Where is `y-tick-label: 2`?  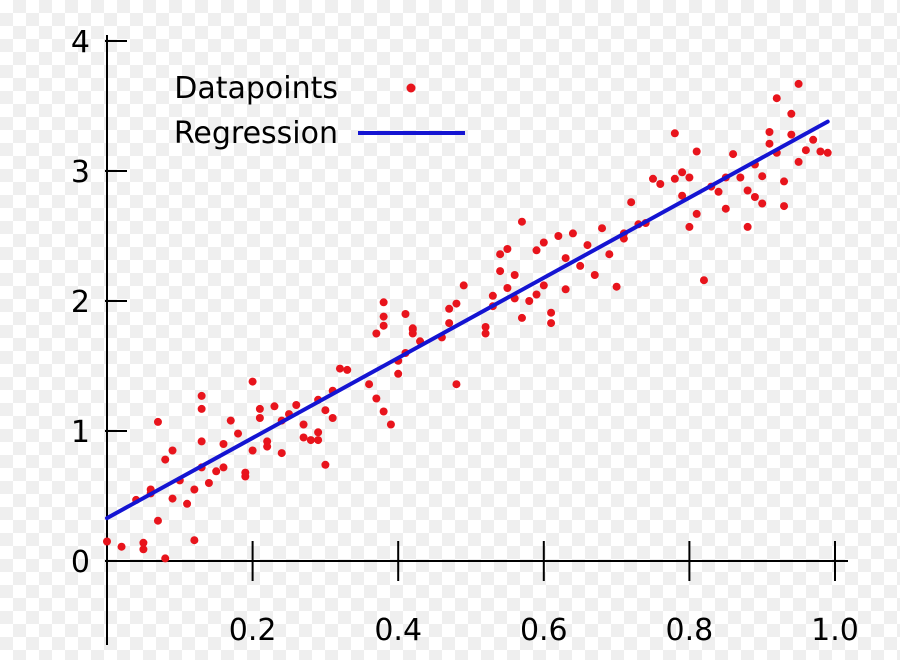 y-tick-label: 2 is located at coordinates (80, 302).